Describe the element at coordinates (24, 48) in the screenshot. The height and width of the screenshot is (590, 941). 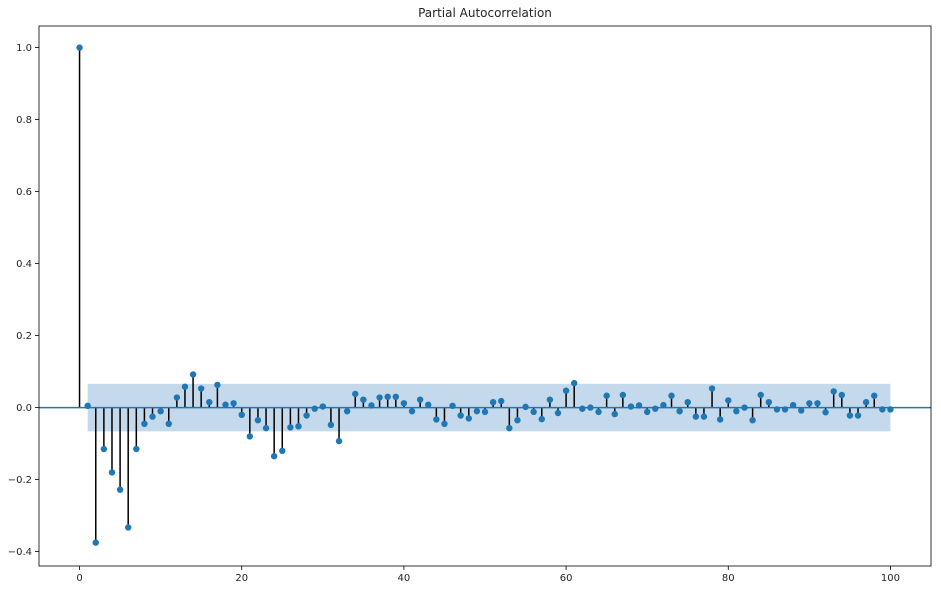
I see `y-tick-label: 1.0` at that location.